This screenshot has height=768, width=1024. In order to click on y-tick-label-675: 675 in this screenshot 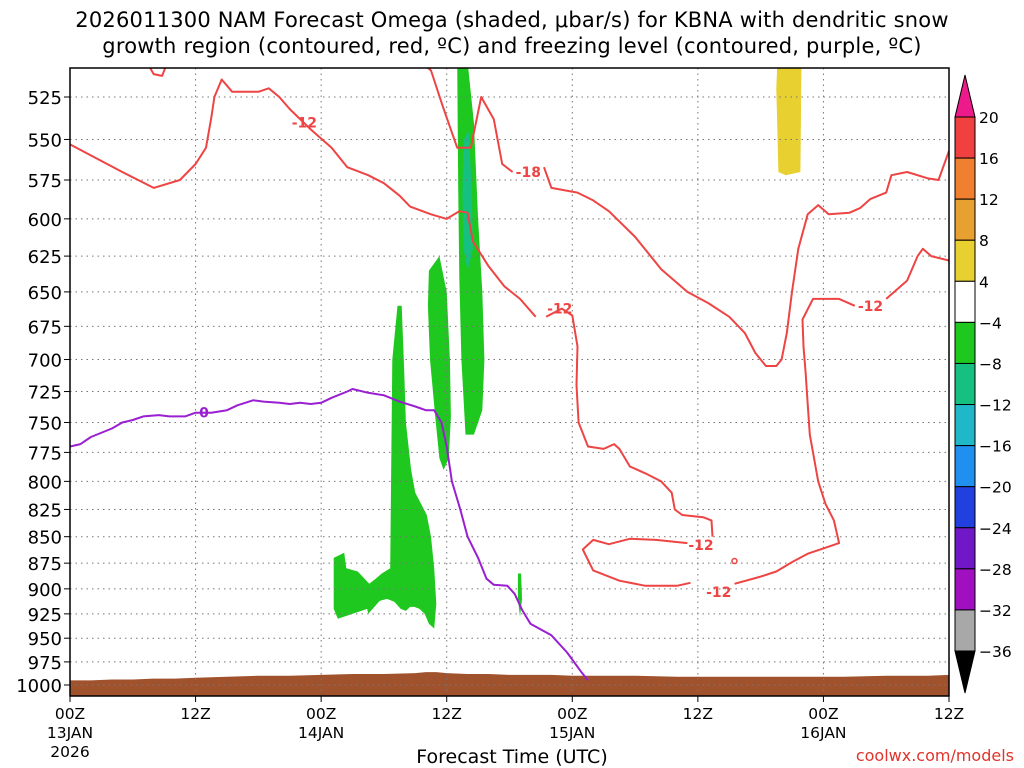, I will do `click(45, 327)`.